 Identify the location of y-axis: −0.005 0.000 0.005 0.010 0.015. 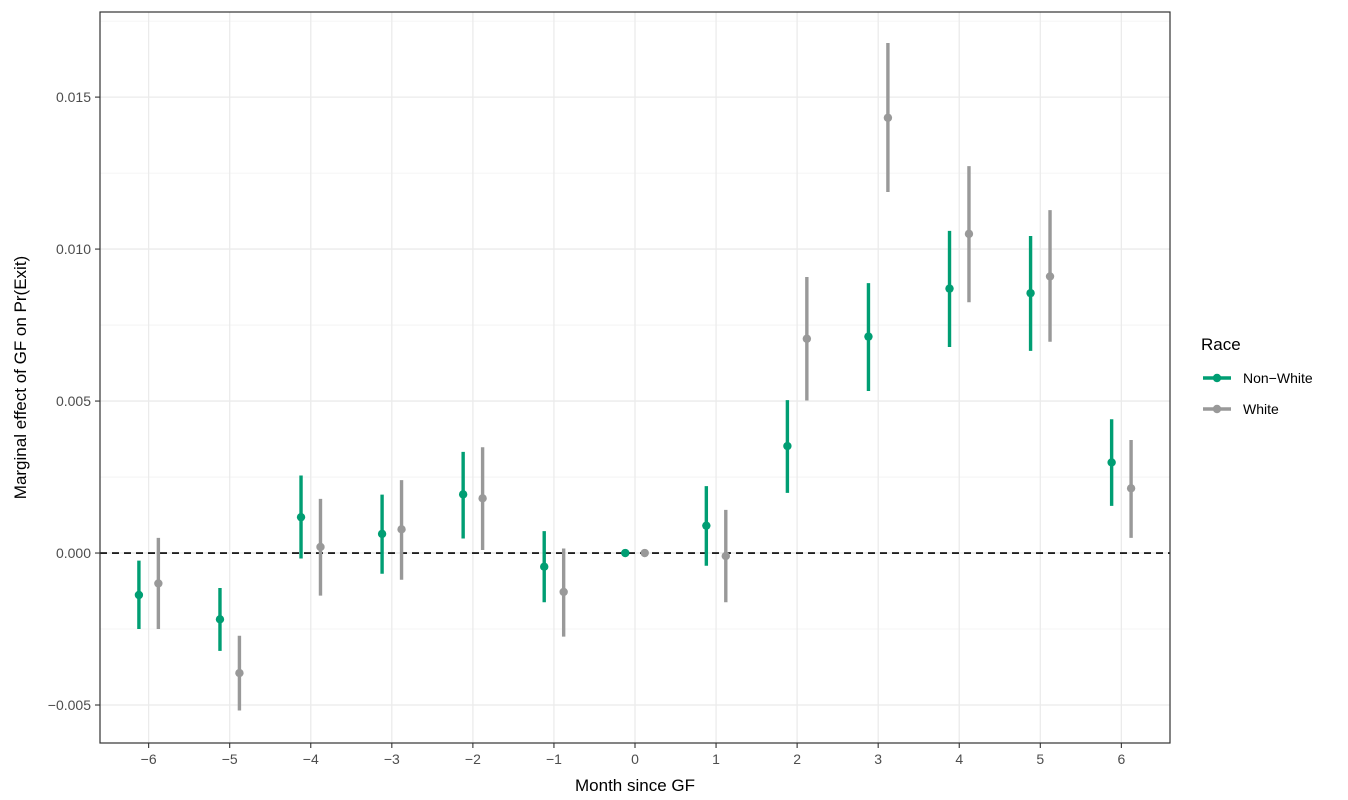
(74, 401).